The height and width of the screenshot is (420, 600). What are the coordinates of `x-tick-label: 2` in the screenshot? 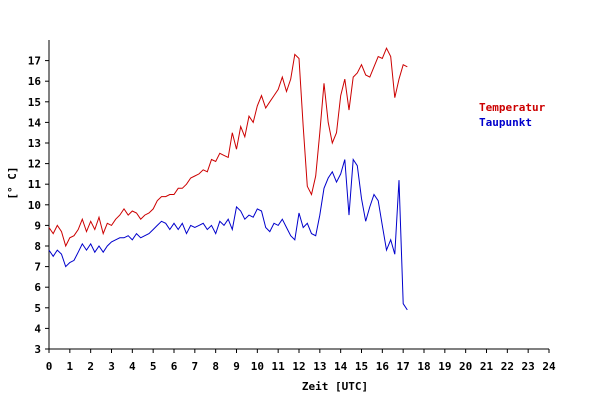 It's located at (90, 366).